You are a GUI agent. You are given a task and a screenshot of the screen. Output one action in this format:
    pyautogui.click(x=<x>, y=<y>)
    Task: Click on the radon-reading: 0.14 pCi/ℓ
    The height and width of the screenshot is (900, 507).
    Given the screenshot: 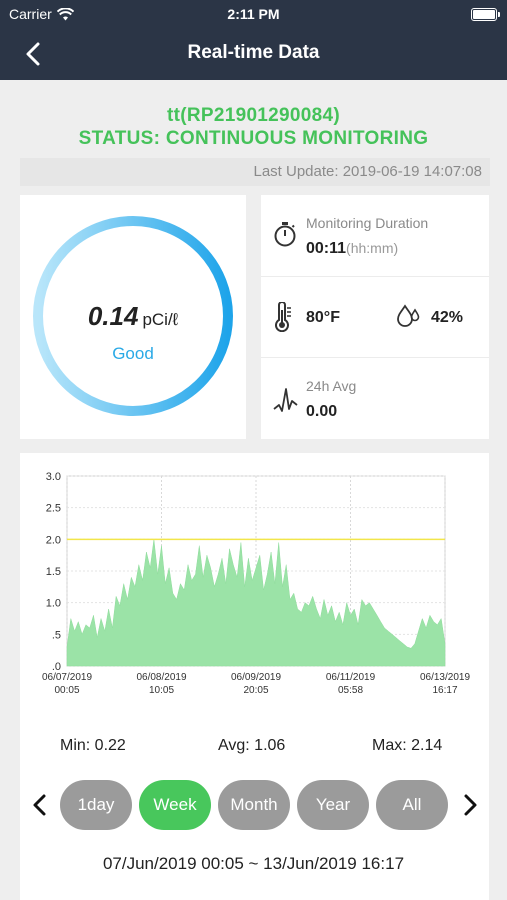 What is the action you would take?
    pyautogui.click(x=133, y=316)
    